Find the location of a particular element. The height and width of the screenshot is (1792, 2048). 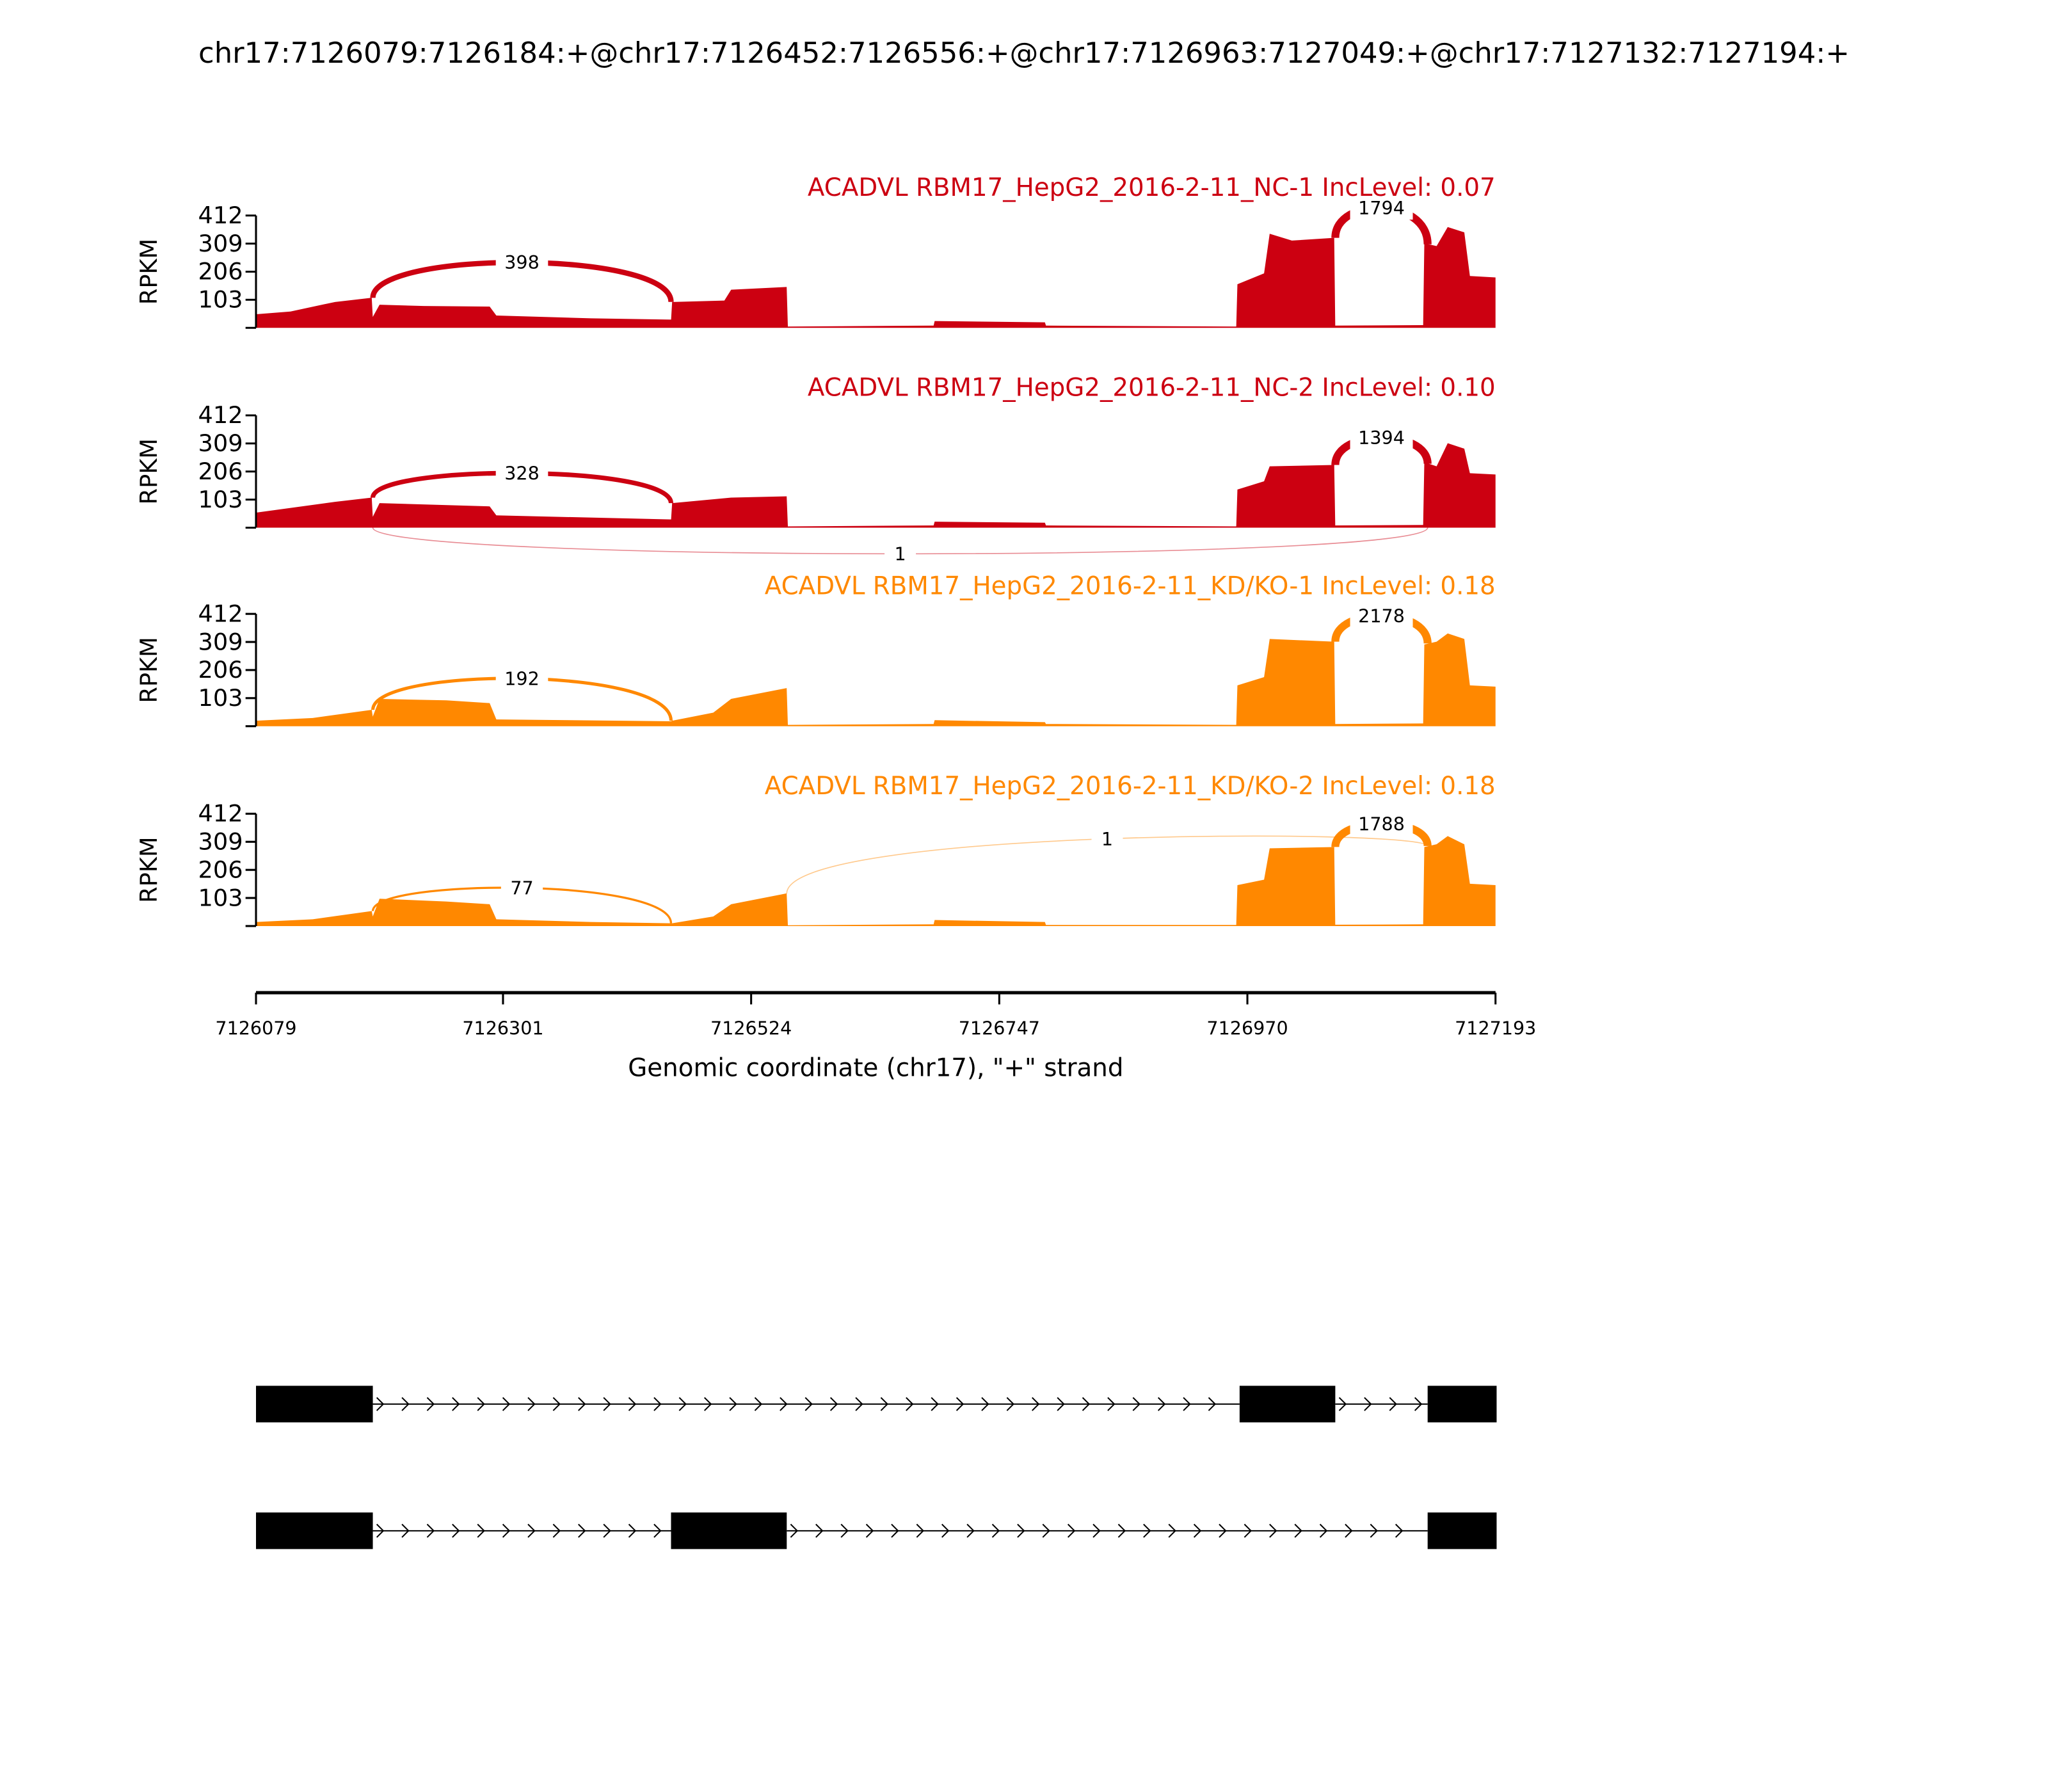

x-tick-label: 7127193 is located at coordinates (1495, 1028).